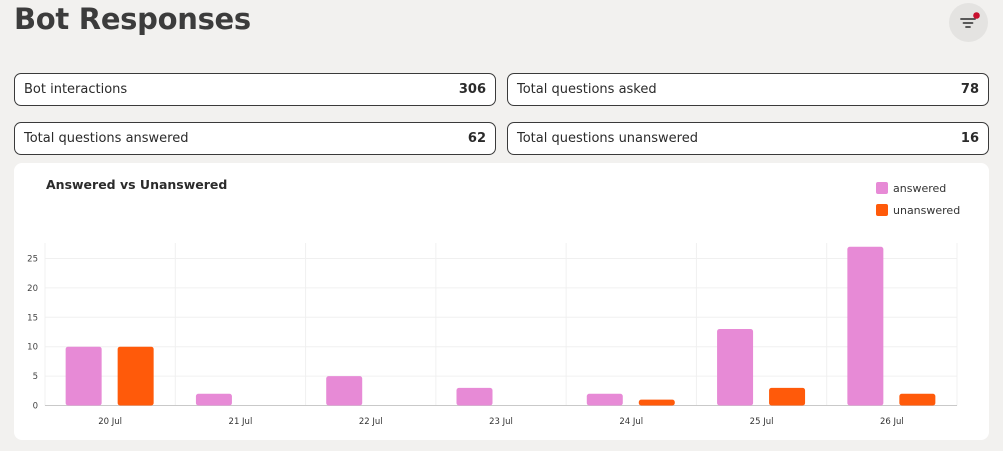  I want to click on legend-item-unanswered: unanswered, so click(918, 210).